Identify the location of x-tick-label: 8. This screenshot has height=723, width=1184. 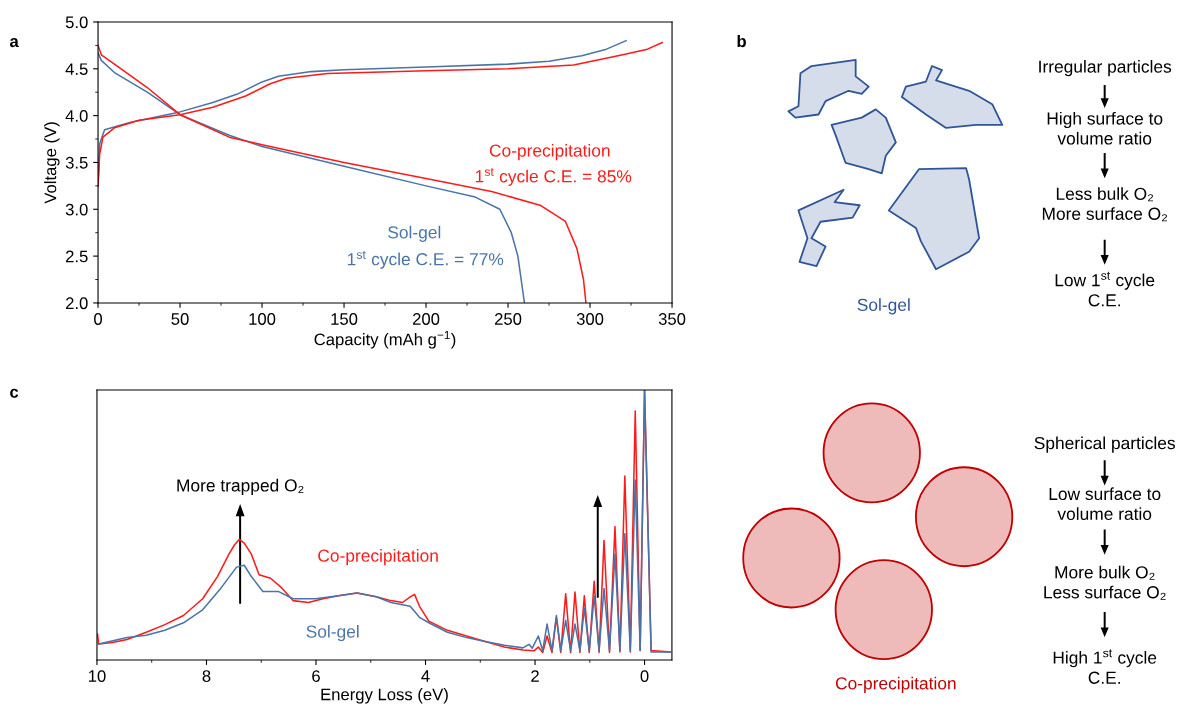
(206, 676).